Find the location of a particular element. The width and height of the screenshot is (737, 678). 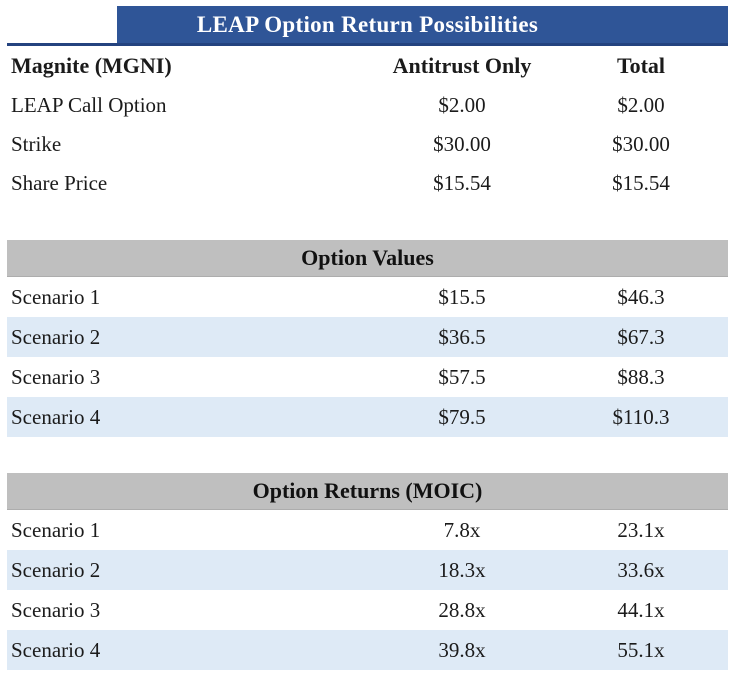

column-header-total: Total is located at coordinates (641, 65).